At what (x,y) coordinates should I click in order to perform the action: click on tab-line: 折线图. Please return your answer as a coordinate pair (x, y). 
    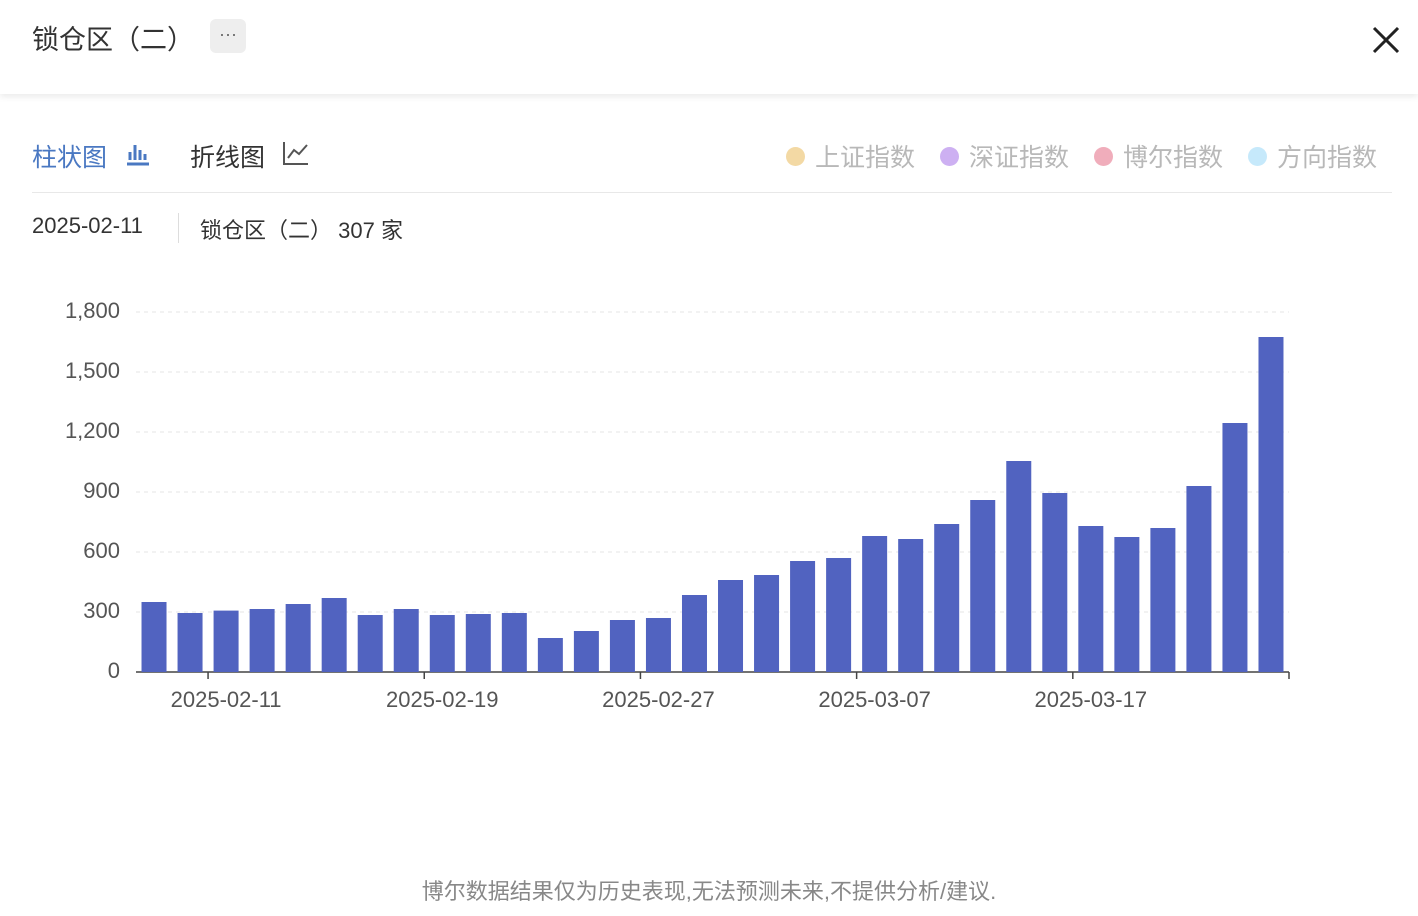
    Looking at the image, I should click on (250, 156).